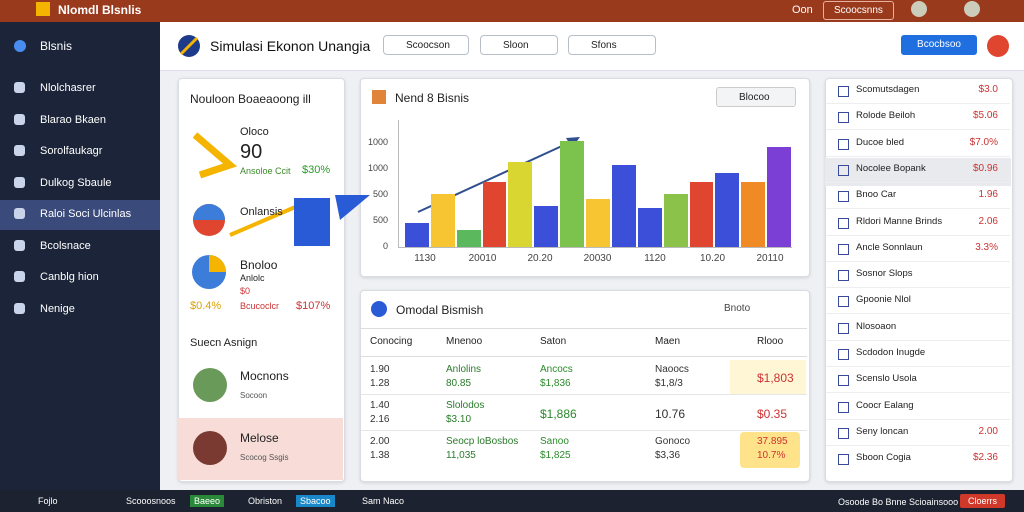 The width and height of the screenshot is (1024, 512). Describe the element at coordinates (73, 119) in the screenshot. I see `sidebar-item: Blarao Bkaen` at that location.